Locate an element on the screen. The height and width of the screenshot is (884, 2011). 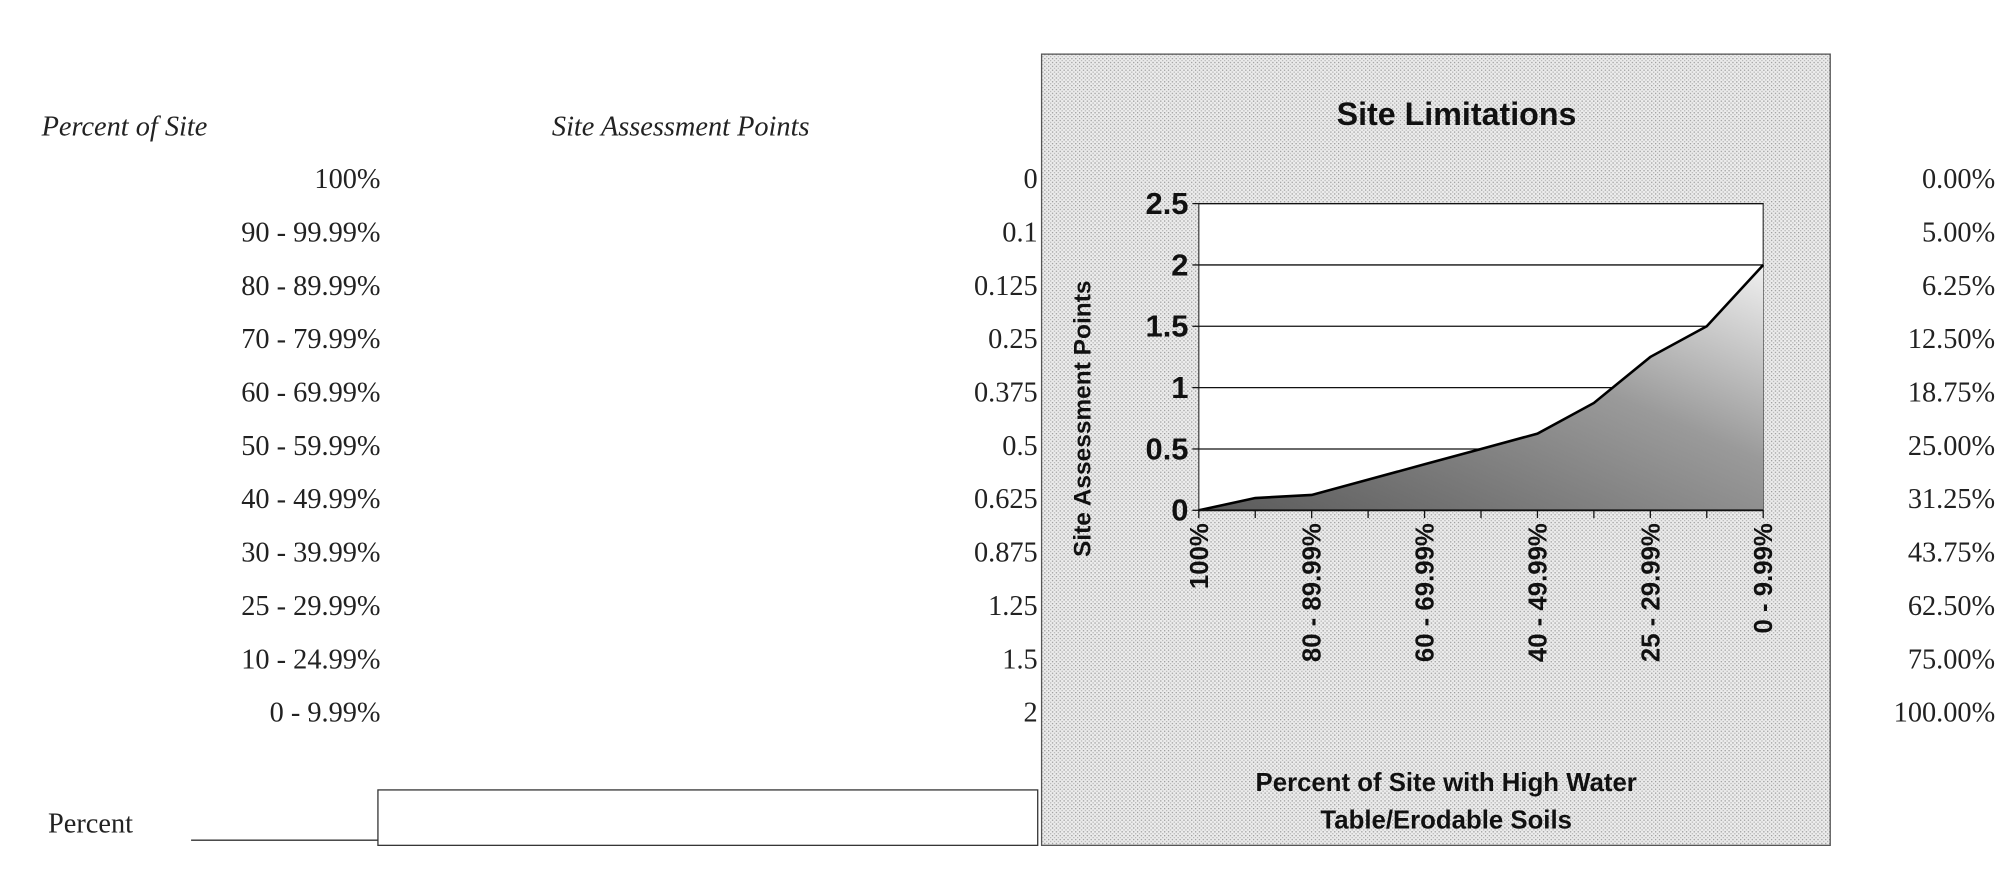
cell: 70 - 79.99% is located at coordinates (310, 339).